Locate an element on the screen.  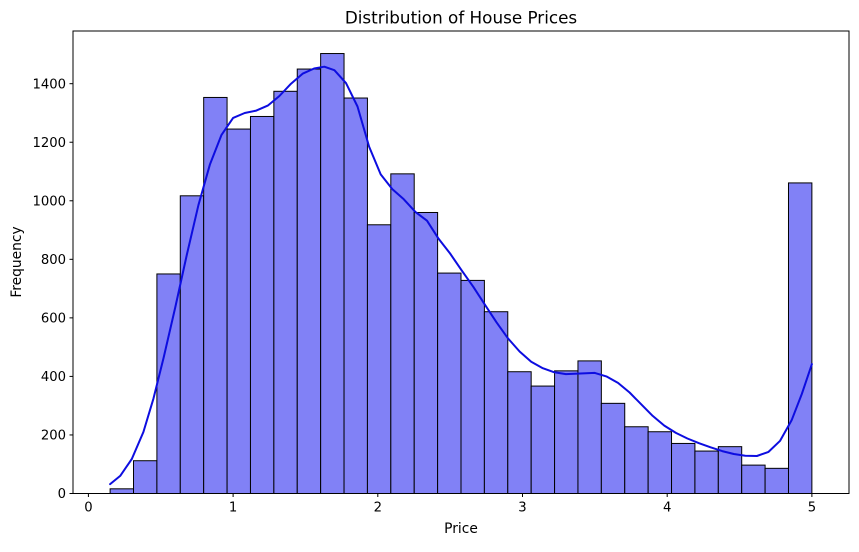
x-tick-label: 0 is located at coordinates (88, 508).